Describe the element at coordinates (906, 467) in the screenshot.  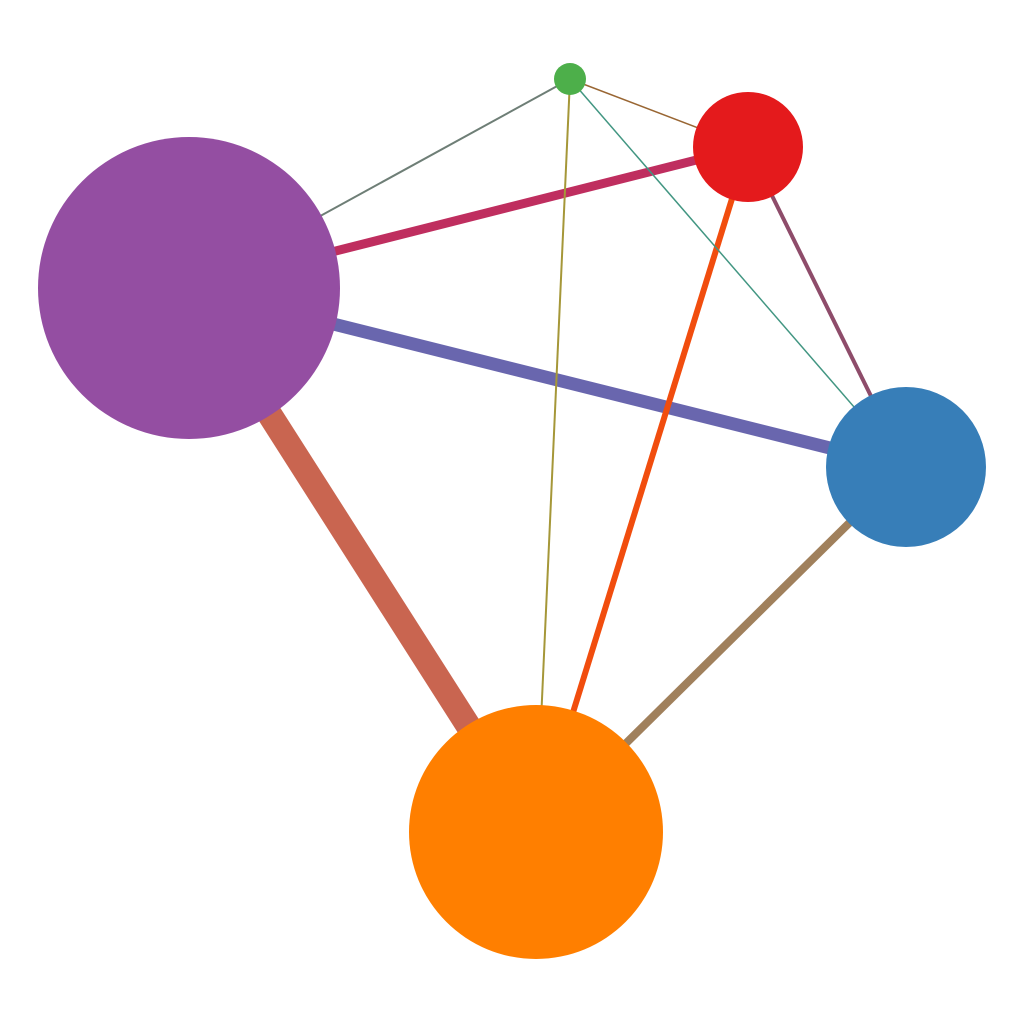
I see `blue-node` at that location.